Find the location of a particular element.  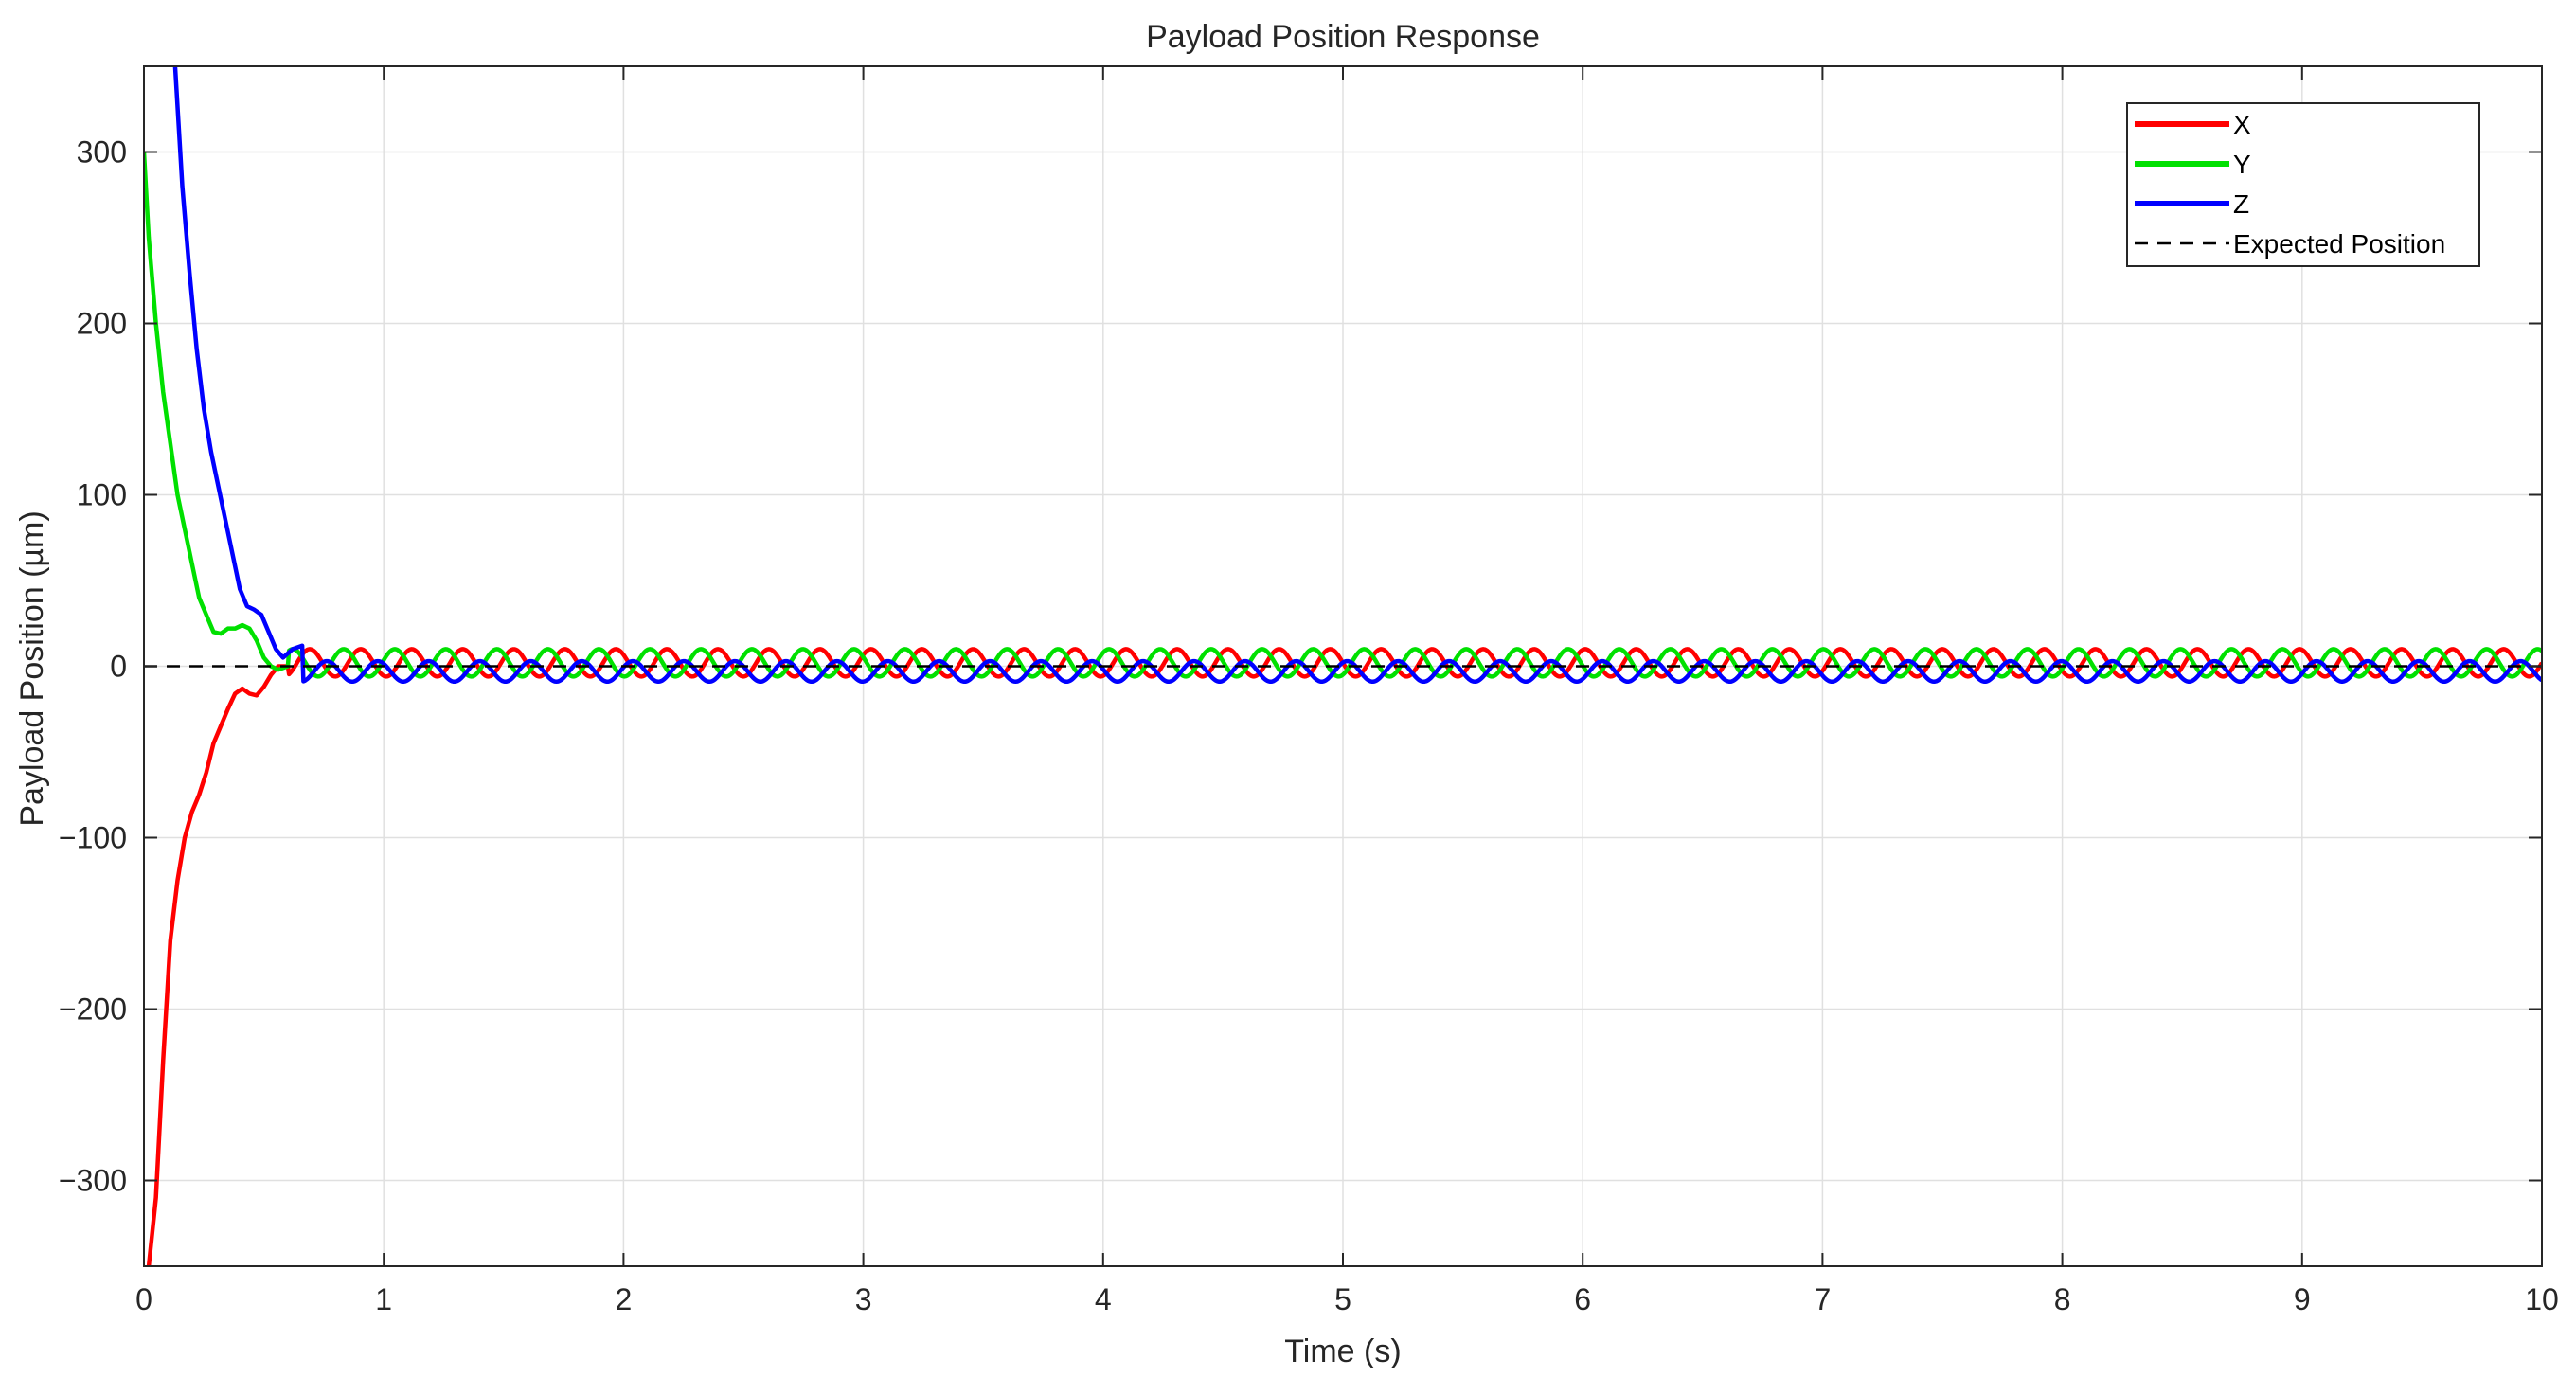

x-tick-label-9: 9 is located at coordinates (2302, 1299).